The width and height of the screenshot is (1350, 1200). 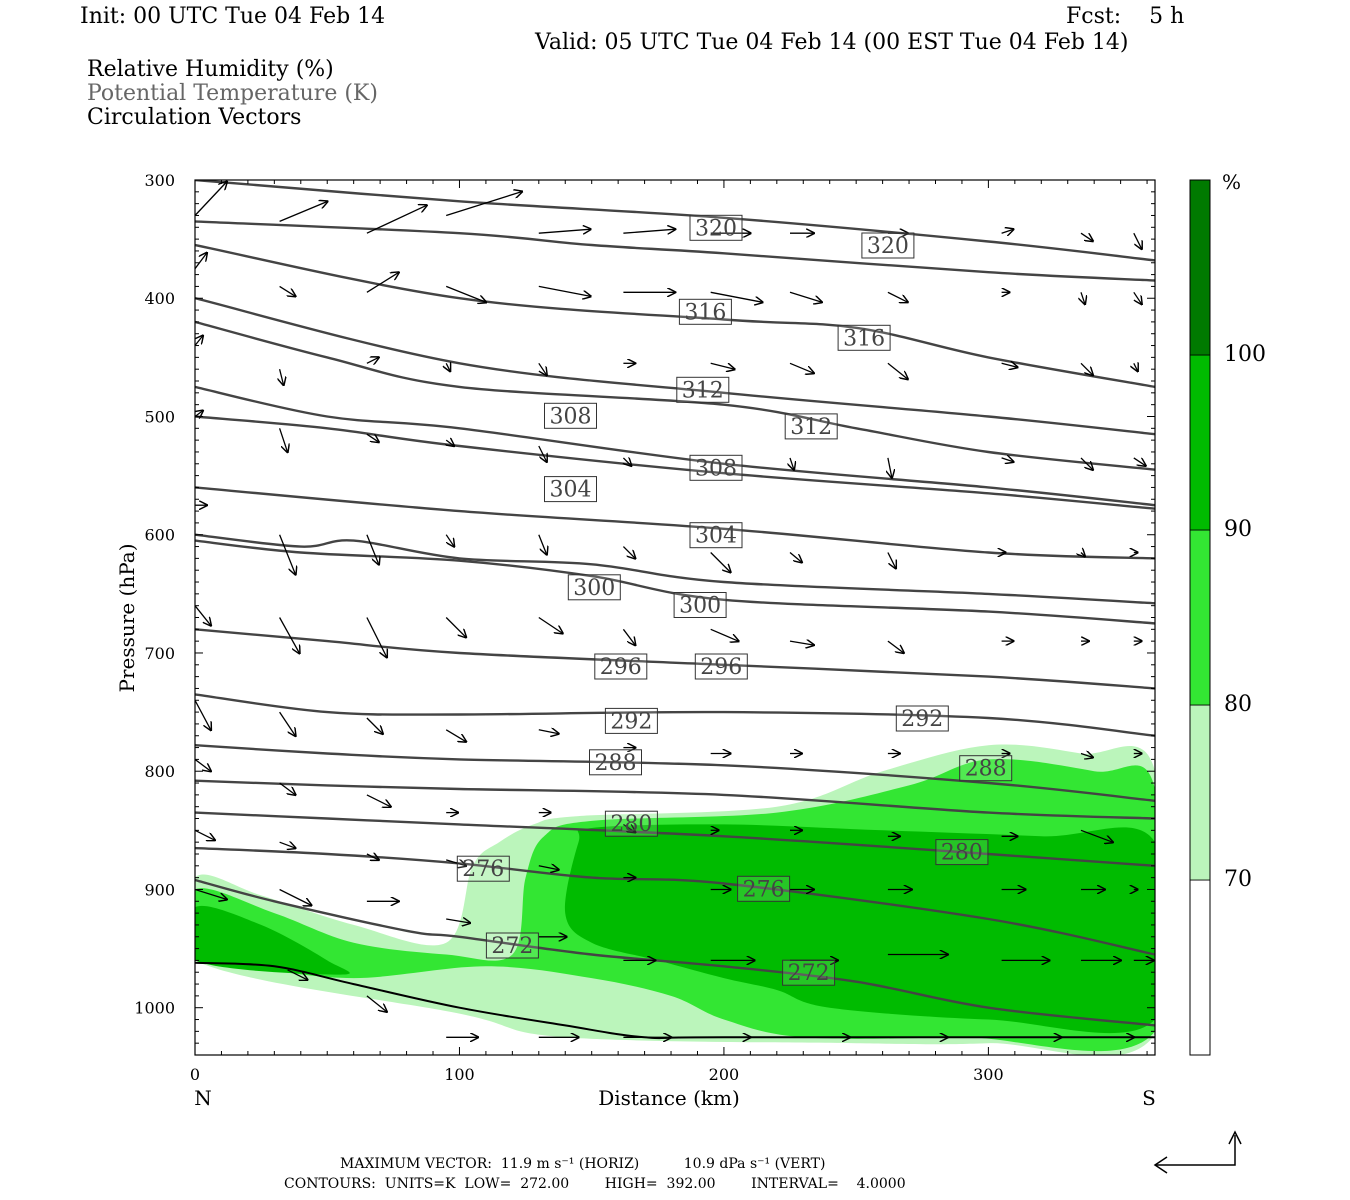 What do you see at coordinates (1238, 529) in the screenshot?
I see `colorbar-label: 90` at bounding box center [1238, 529].